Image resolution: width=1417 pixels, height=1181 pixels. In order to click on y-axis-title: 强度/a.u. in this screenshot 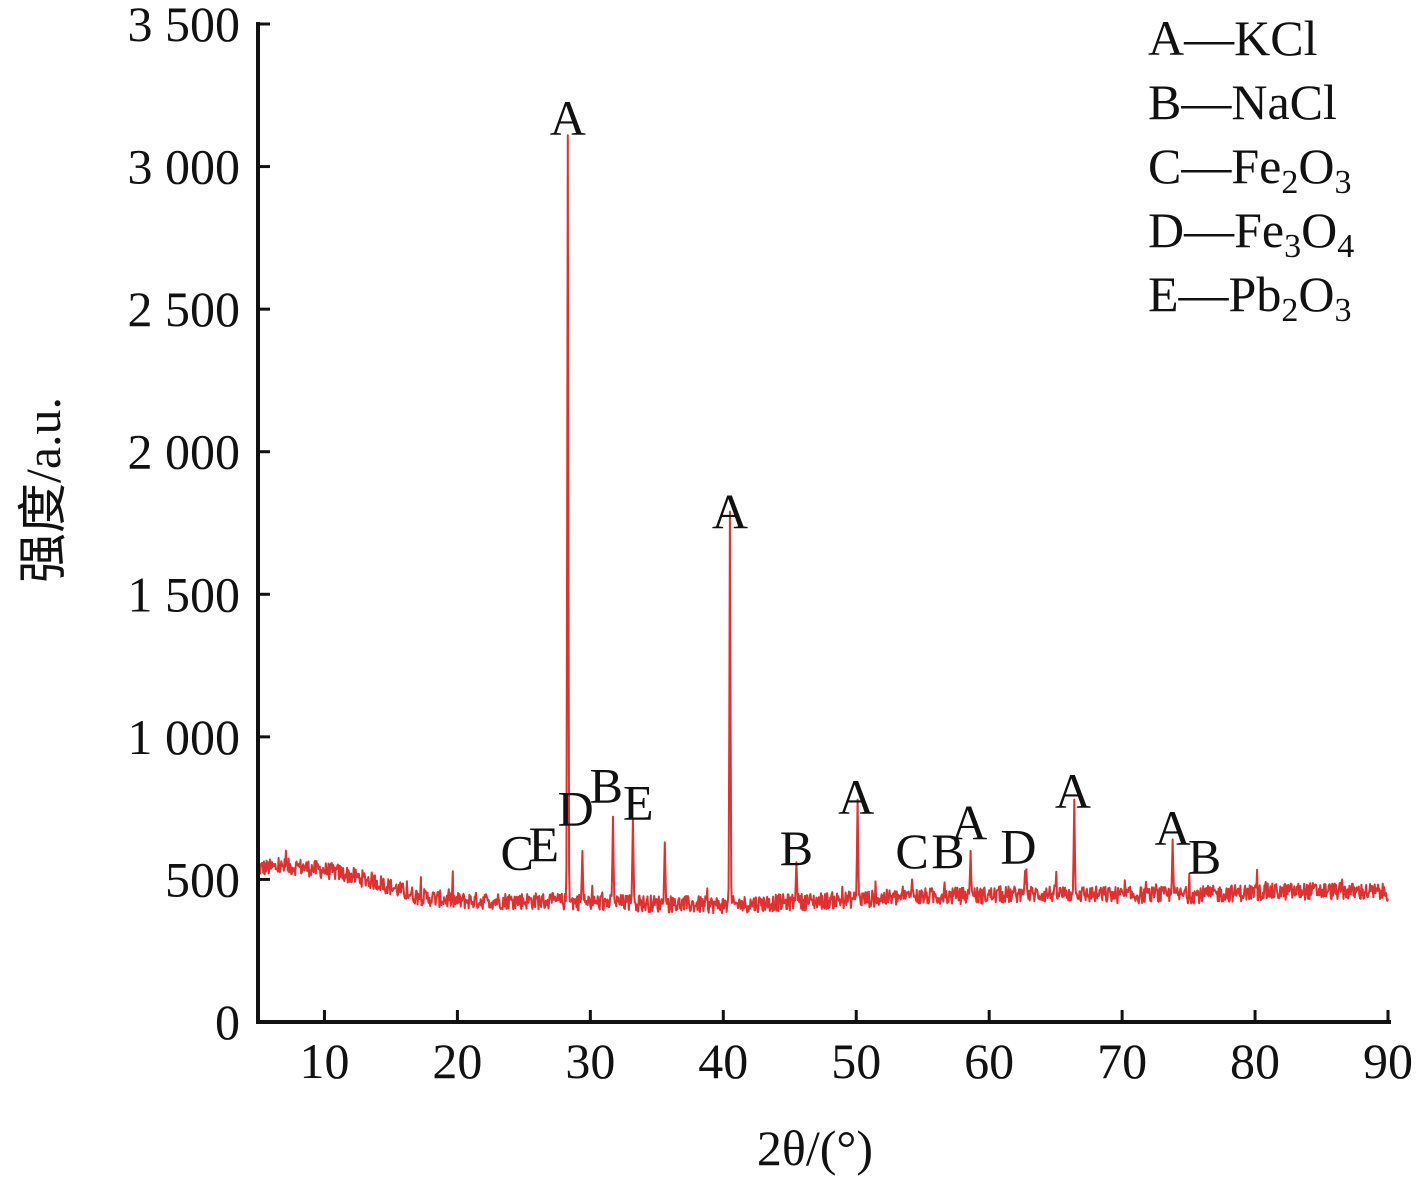, I will do `click(43, 490)`.